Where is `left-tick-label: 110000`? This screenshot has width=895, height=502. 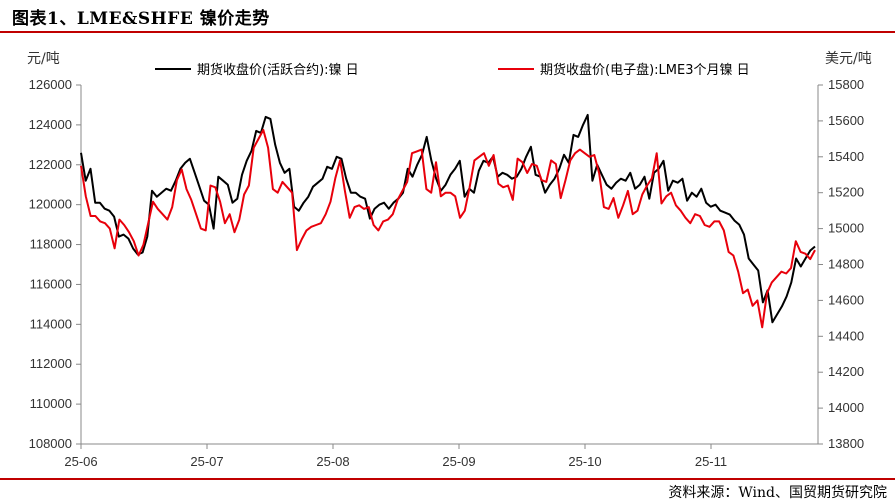
left-tick-label: 110000 is located at coordinates (51, 403).